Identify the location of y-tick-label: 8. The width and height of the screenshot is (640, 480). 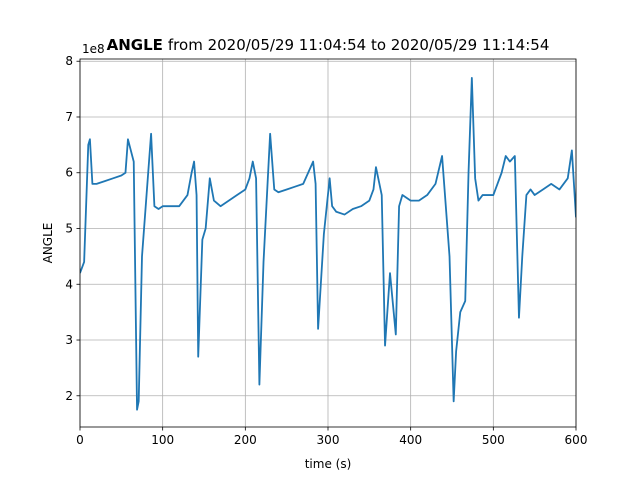
(69, 61).